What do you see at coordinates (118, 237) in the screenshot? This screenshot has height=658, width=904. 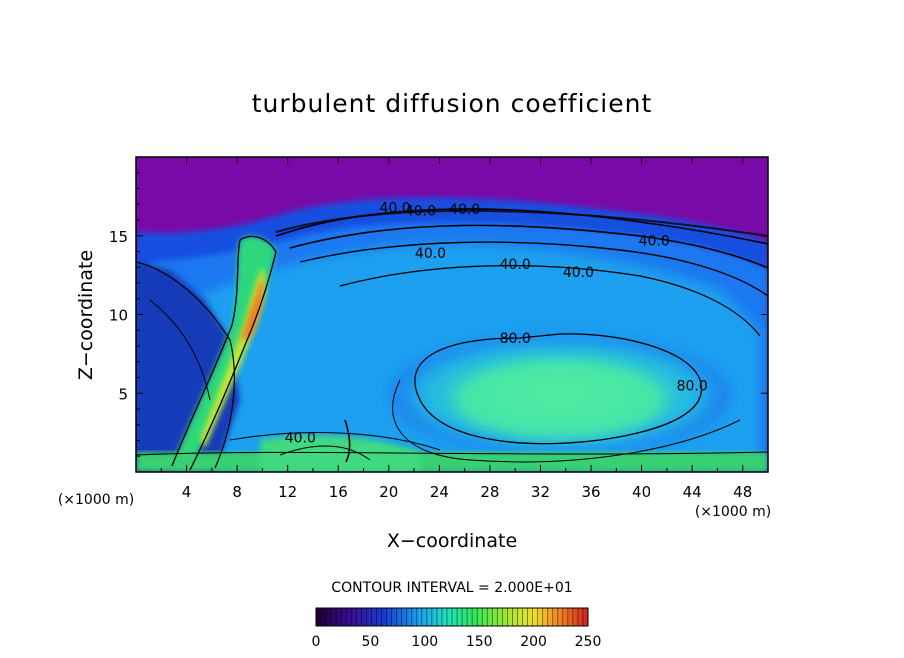 I see `y-tick-label: 15` at bounding box center [118, 237].